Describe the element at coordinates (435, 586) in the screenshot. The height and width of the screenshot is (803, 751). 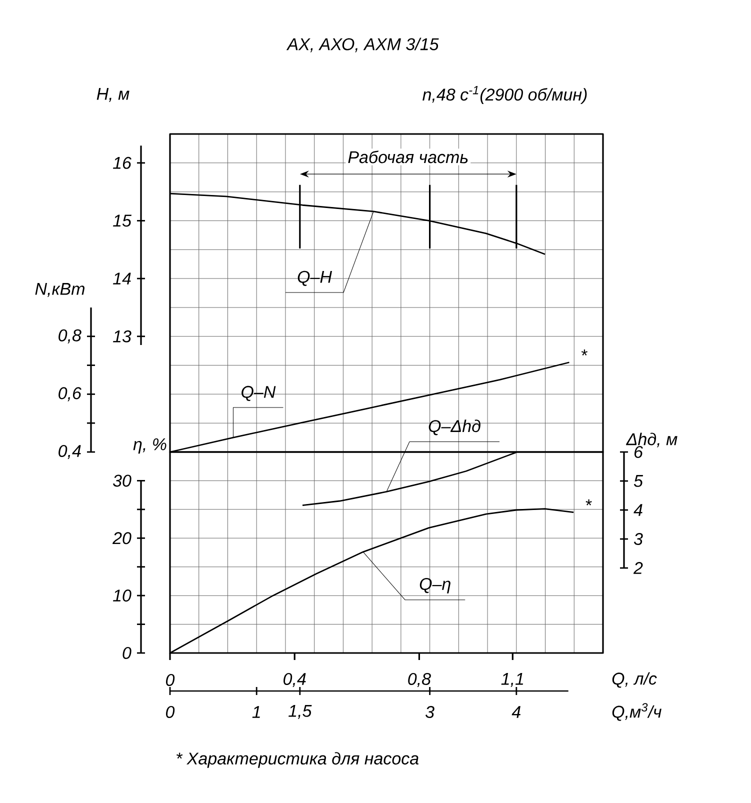
I see `text: Q–η` at that location.